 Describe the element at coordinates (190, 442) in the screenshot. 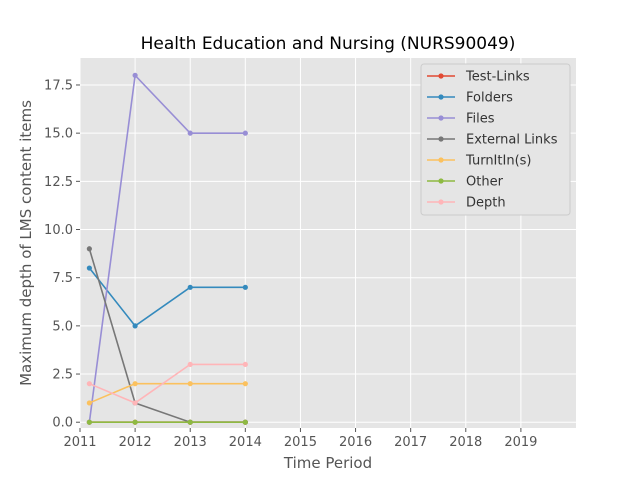

I see `x-tick-label: 2013` at that location.